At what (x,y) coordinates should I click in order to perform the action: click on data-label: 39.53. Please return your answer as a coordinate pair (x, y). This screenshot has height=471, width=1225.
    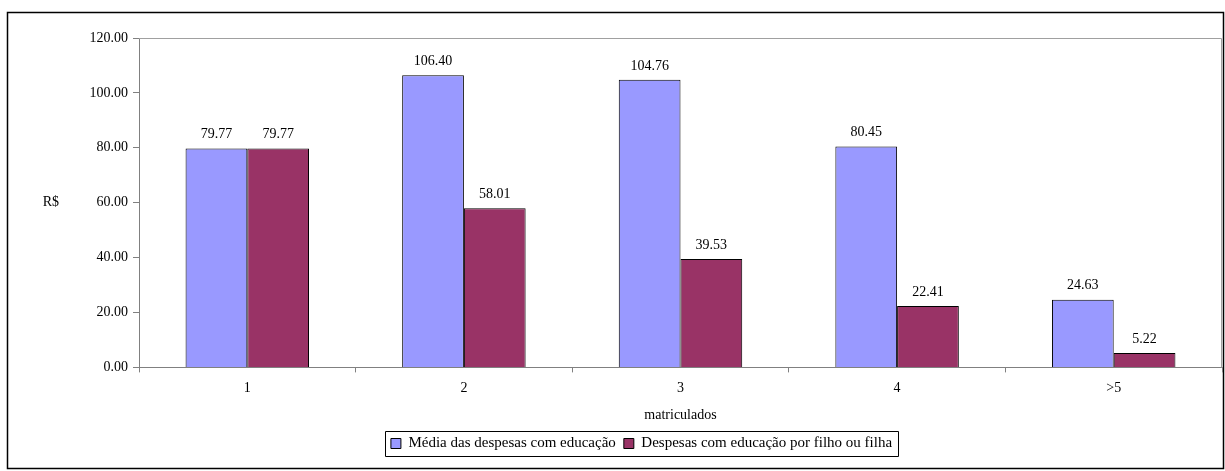
    Looking at the image, I should click on (711, 244).